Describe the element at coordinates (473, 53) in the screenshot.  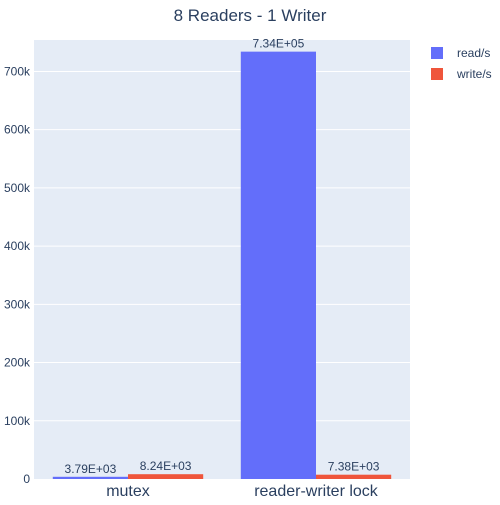
I see `legend-item-label: read/s` at that location.